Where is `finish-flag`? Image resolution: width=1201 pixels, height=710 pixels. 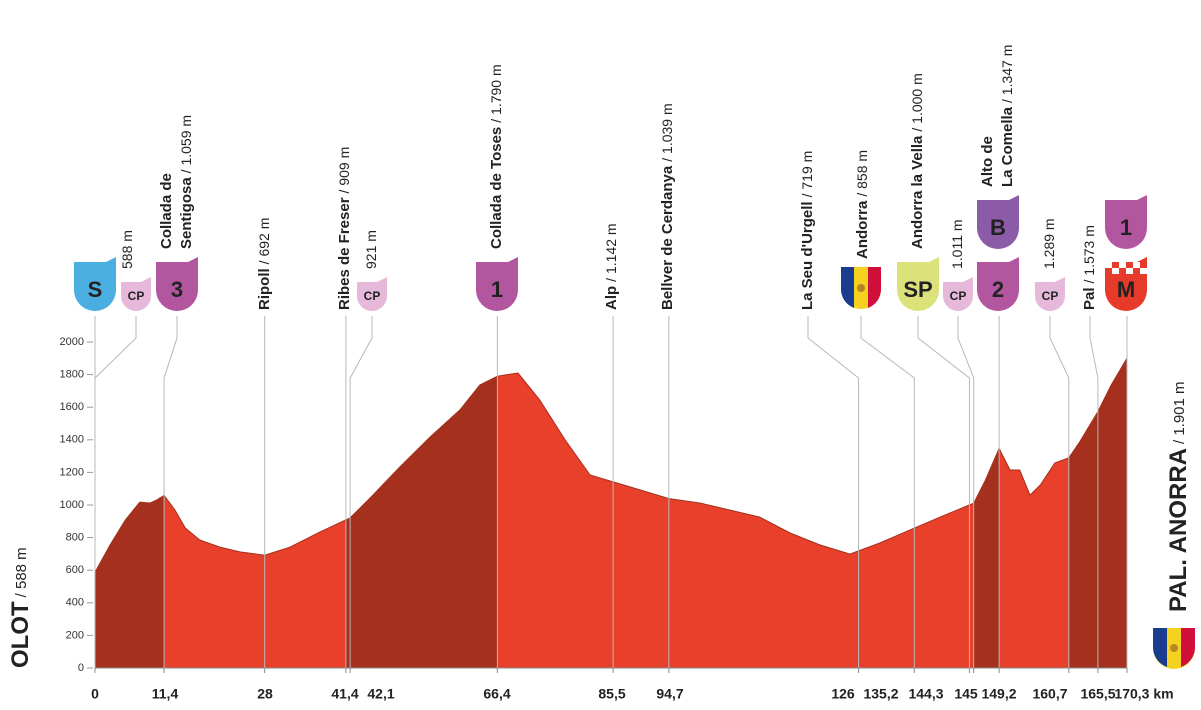
finish-flag is located at coordinates (1174, 648).